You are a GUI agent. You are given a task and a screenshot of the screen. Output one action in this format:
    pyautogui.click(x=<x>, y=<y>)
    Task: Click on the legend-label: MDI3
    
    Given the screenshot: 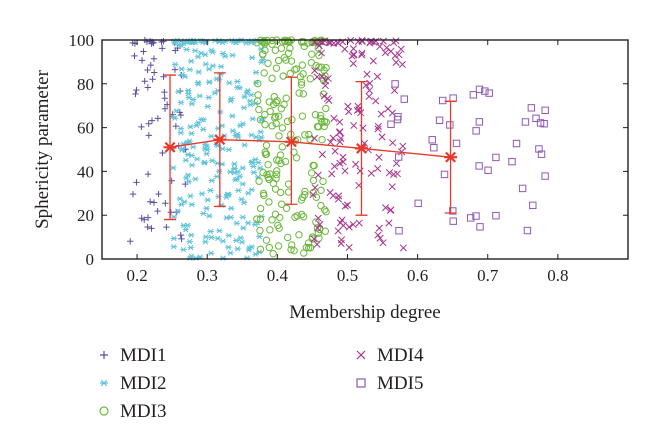 What is the action you would take?
    pyautogui.click(x=143, y=411)
    